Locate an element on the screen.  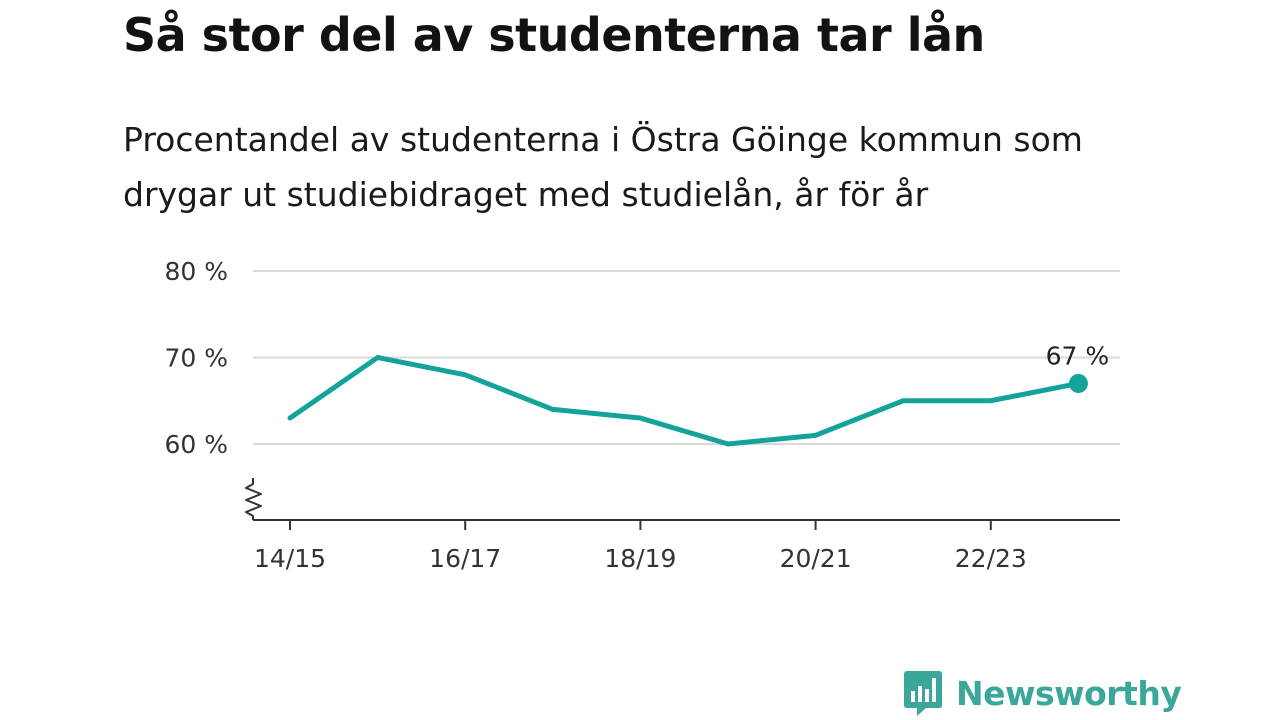
x-tick-label: 16/17 is located at coordinates (465, 558).